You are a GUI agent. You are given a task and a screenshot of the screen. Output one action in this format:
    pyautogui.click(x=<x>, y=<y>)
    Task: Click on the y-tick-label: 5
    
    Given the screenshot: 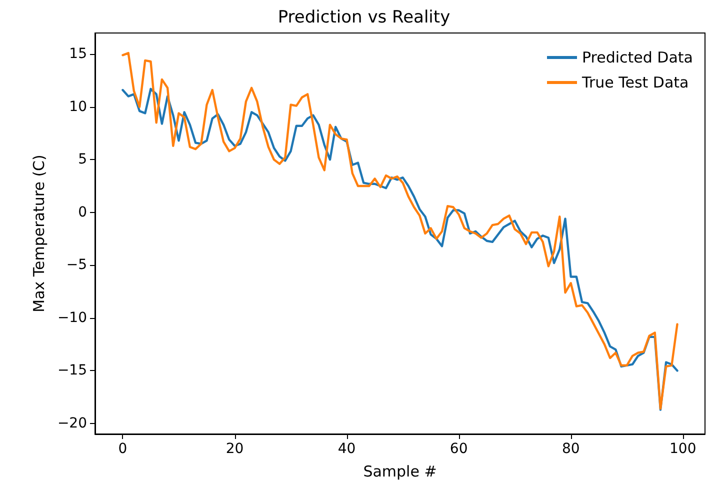 What is the action you would take?
    pyautogui.click(x=82, y=160)
    